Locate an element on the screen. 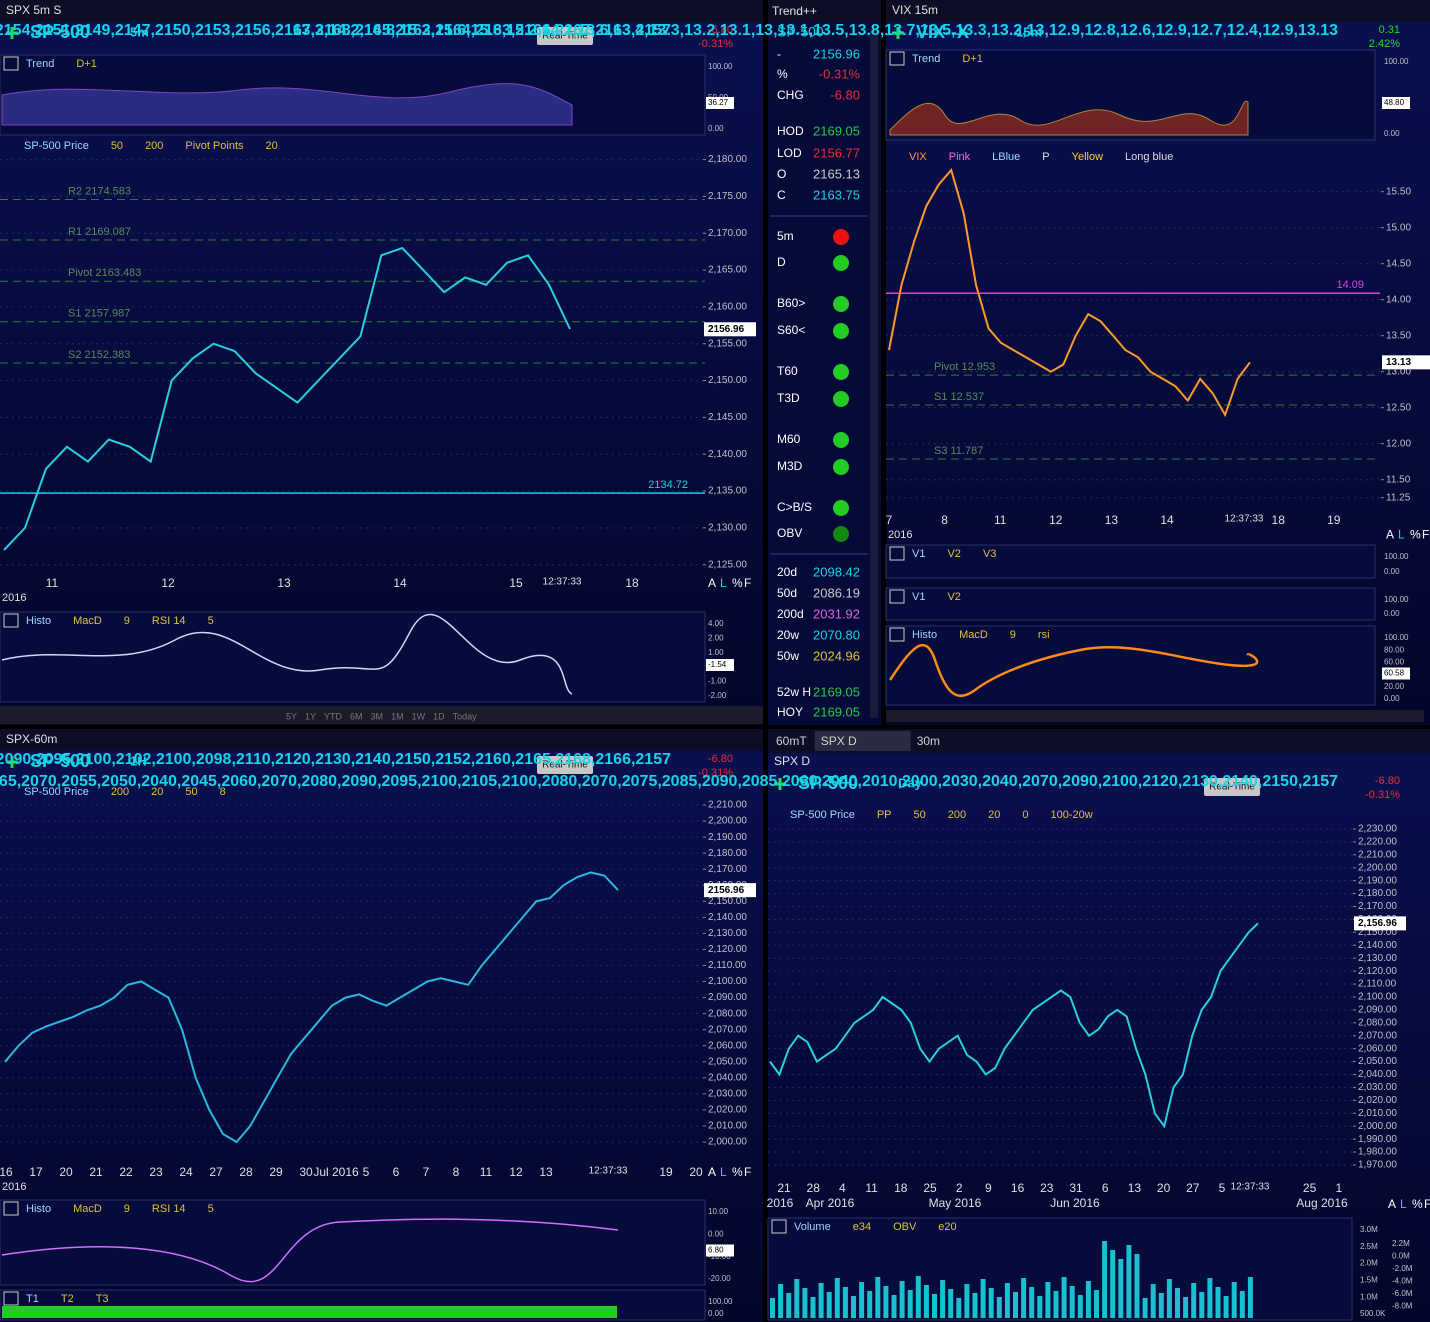  legend-item: rsi is located at coordinates (1044, 635).